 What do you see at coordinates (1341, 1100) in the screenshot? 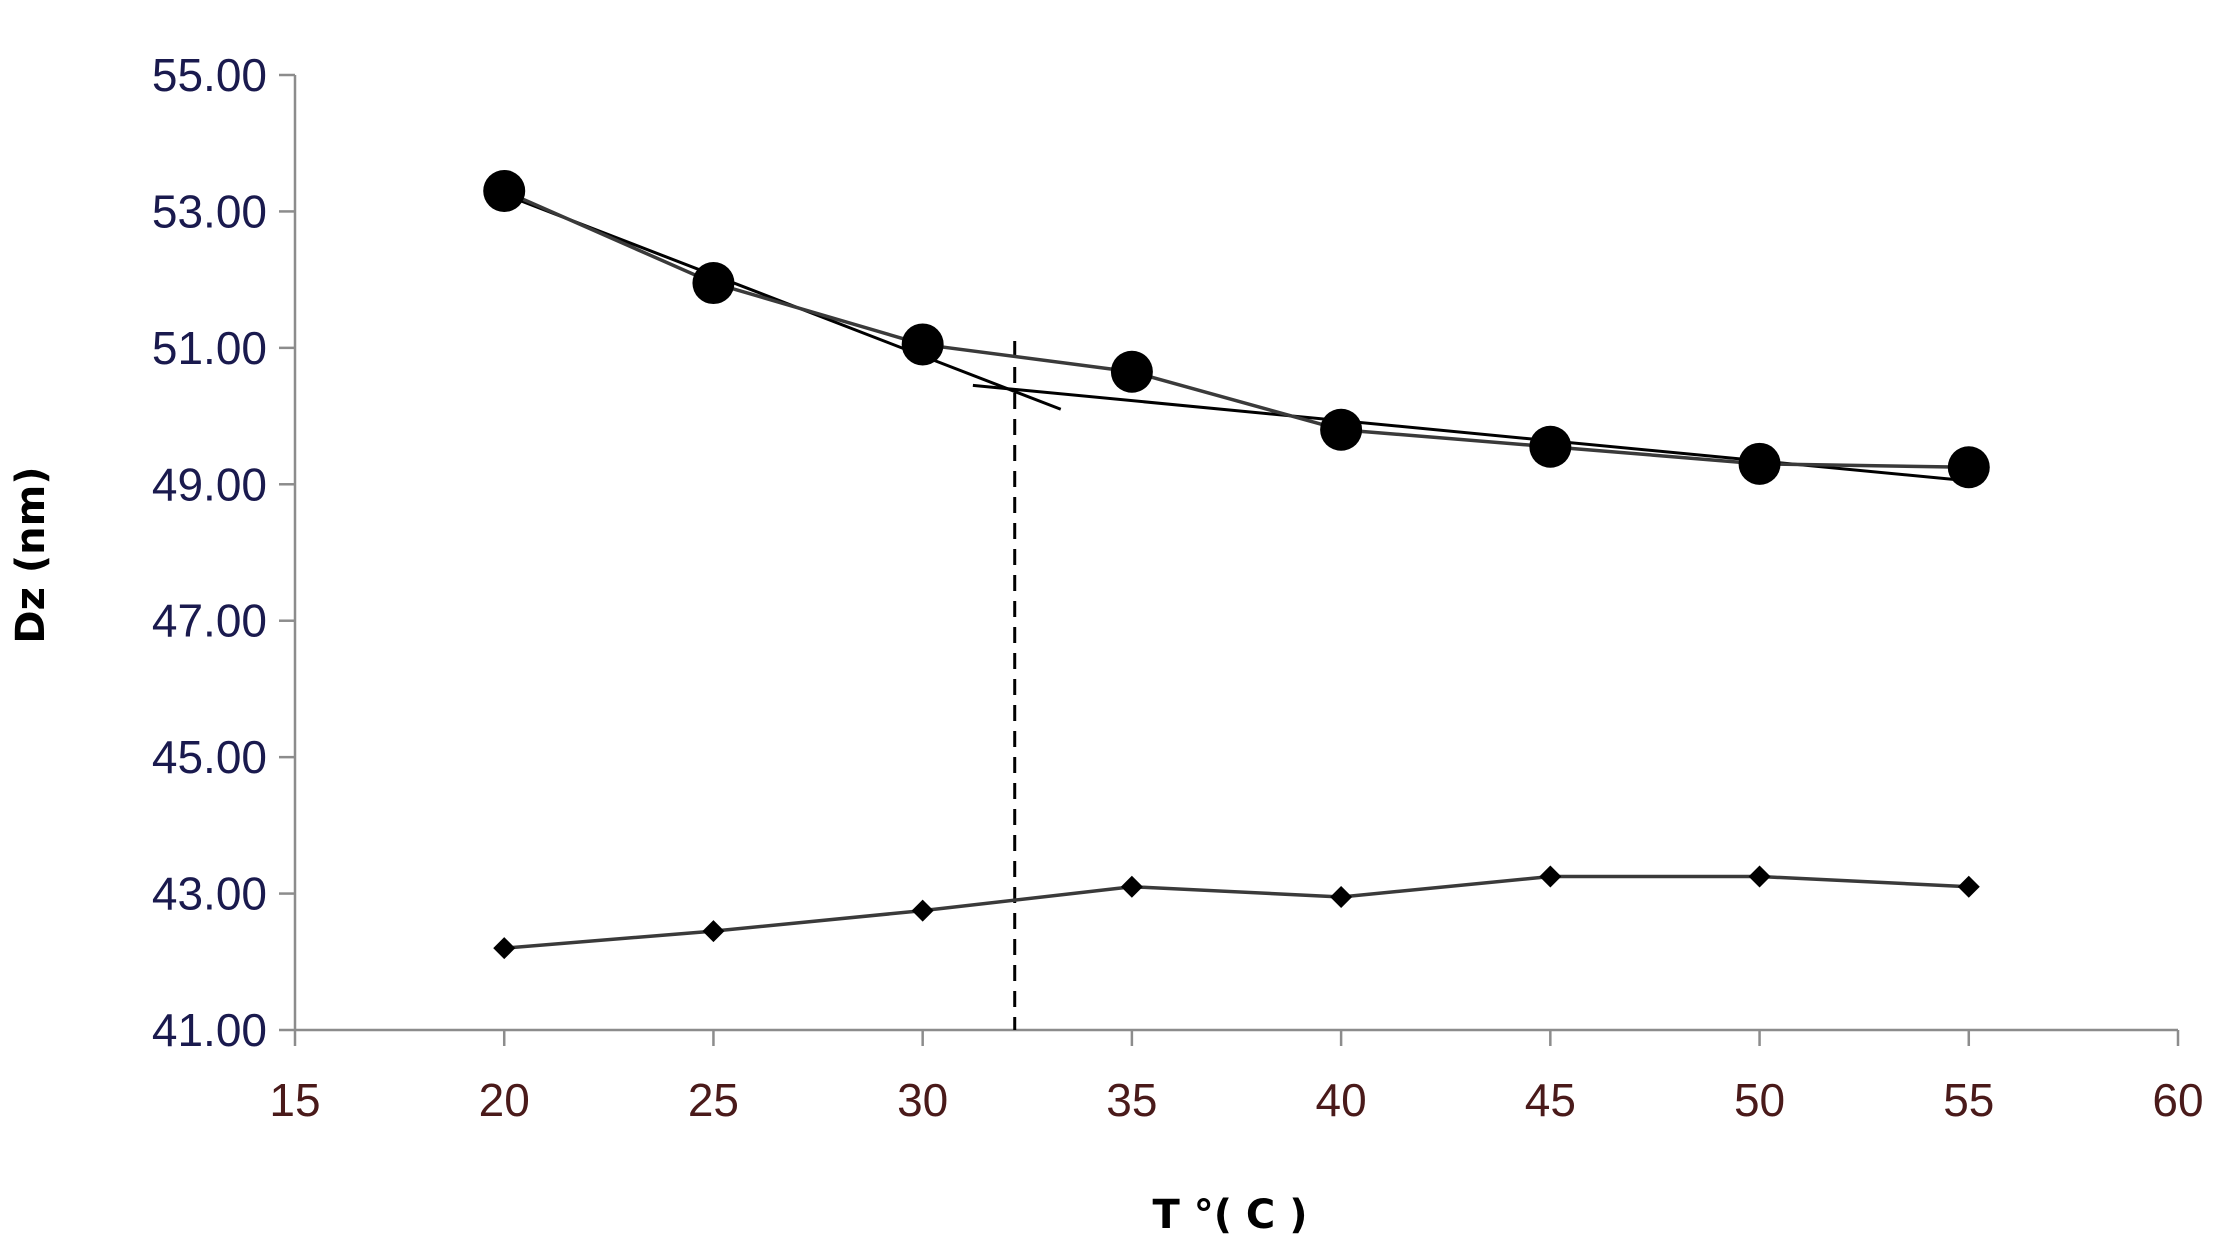
I see `x-tick-label: 40` at bounding box center [1341, 1100].